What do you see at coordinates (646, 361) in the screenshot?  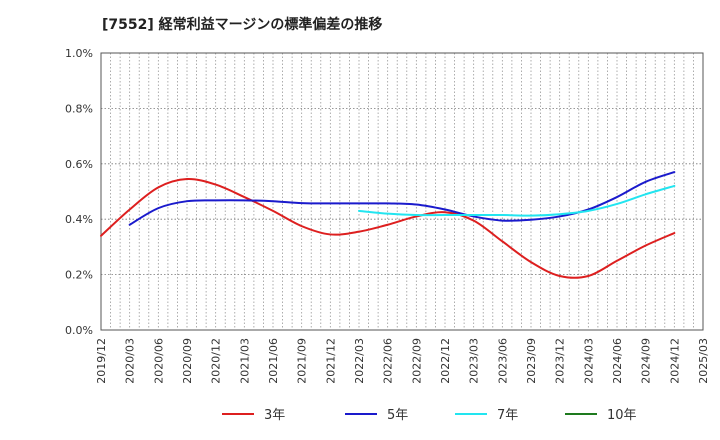 I see `x-tick-label: 2024/09` at bounding box center [646, 361].